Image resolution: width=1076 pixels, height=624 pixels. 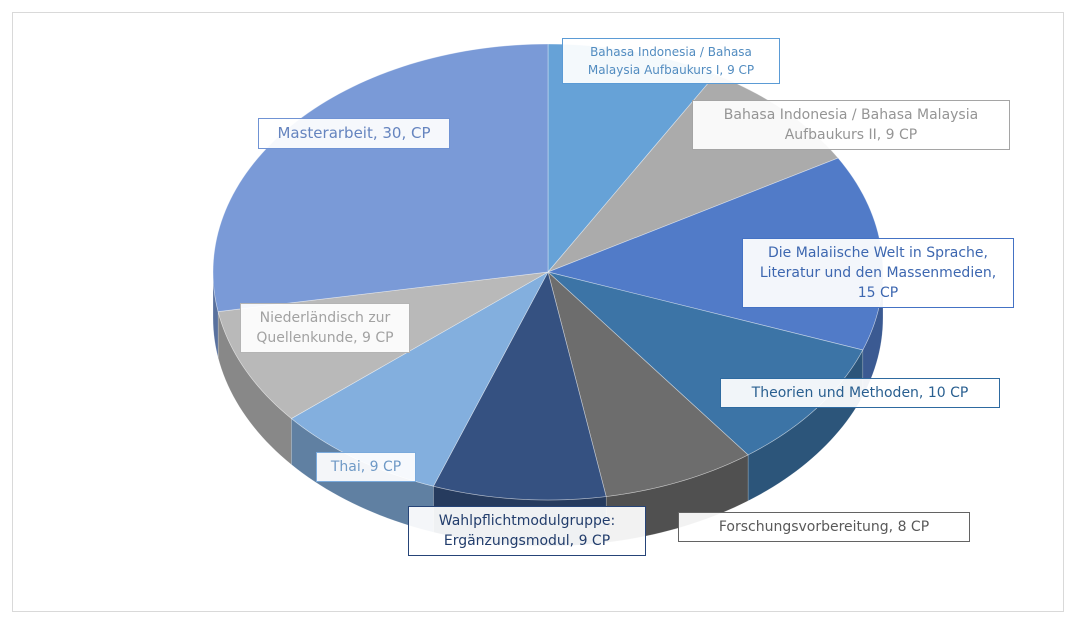 I want to click on data-label: Forschungsvorbereitung, 8 CP, so click(x=824, y=527).